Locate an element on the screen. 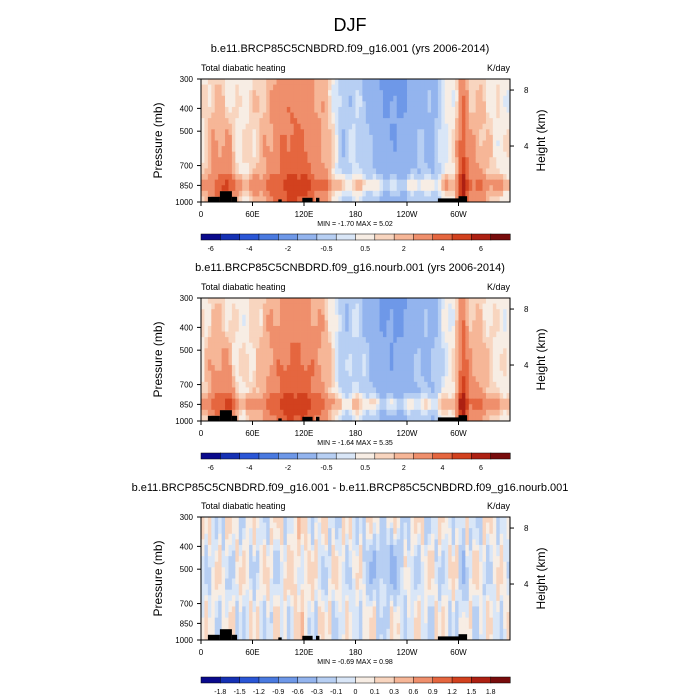  colorbar-swatch is located at coordinates (384, 456).